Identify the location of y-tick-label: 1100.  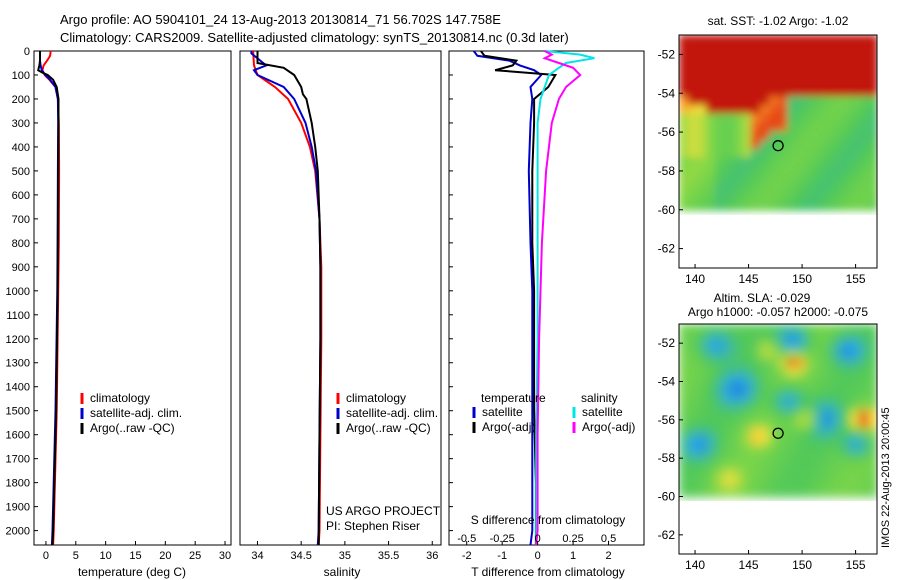
(18, 316).